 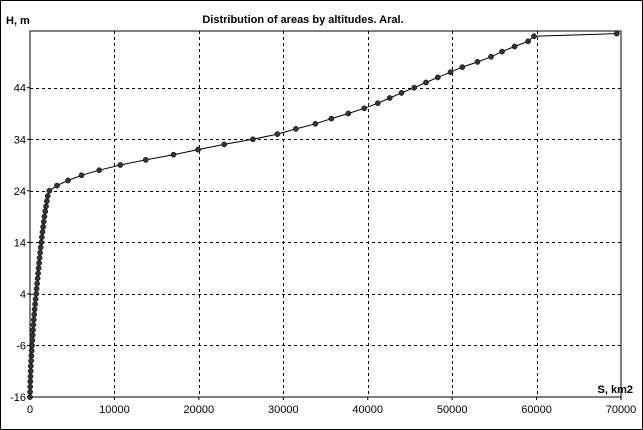 What do you see at coordinates (20, 89) in the screenshot?
I see `y-tick-label: 44` at bounding box center [20, 89].